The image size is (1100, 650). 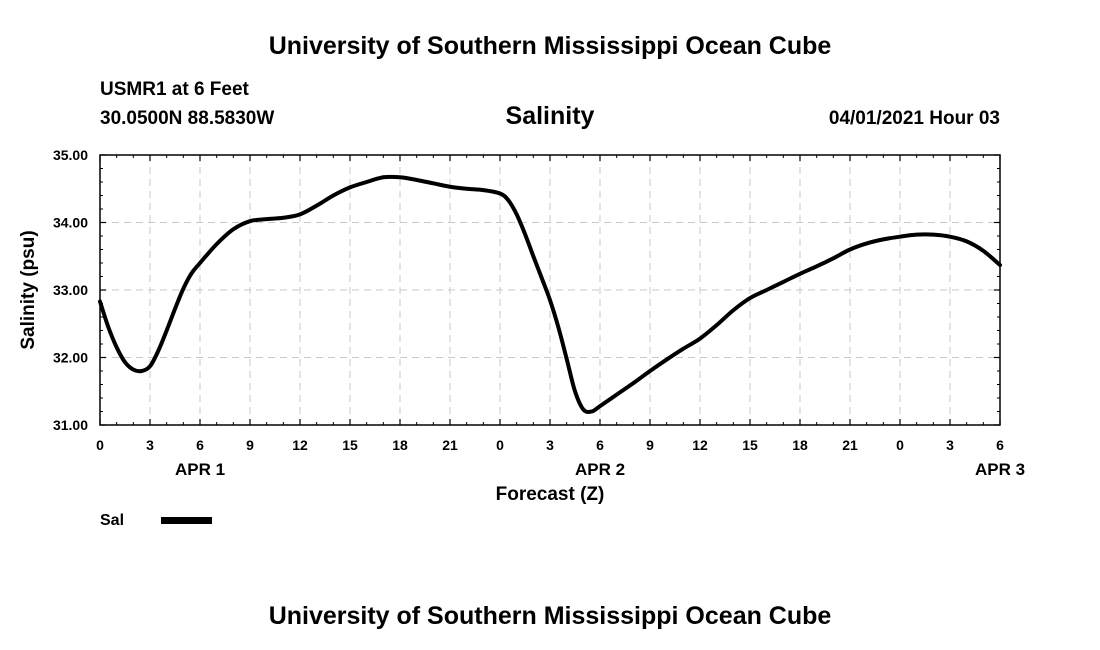 I want to click on legend-label: Sal, so click(x=112, y=520).